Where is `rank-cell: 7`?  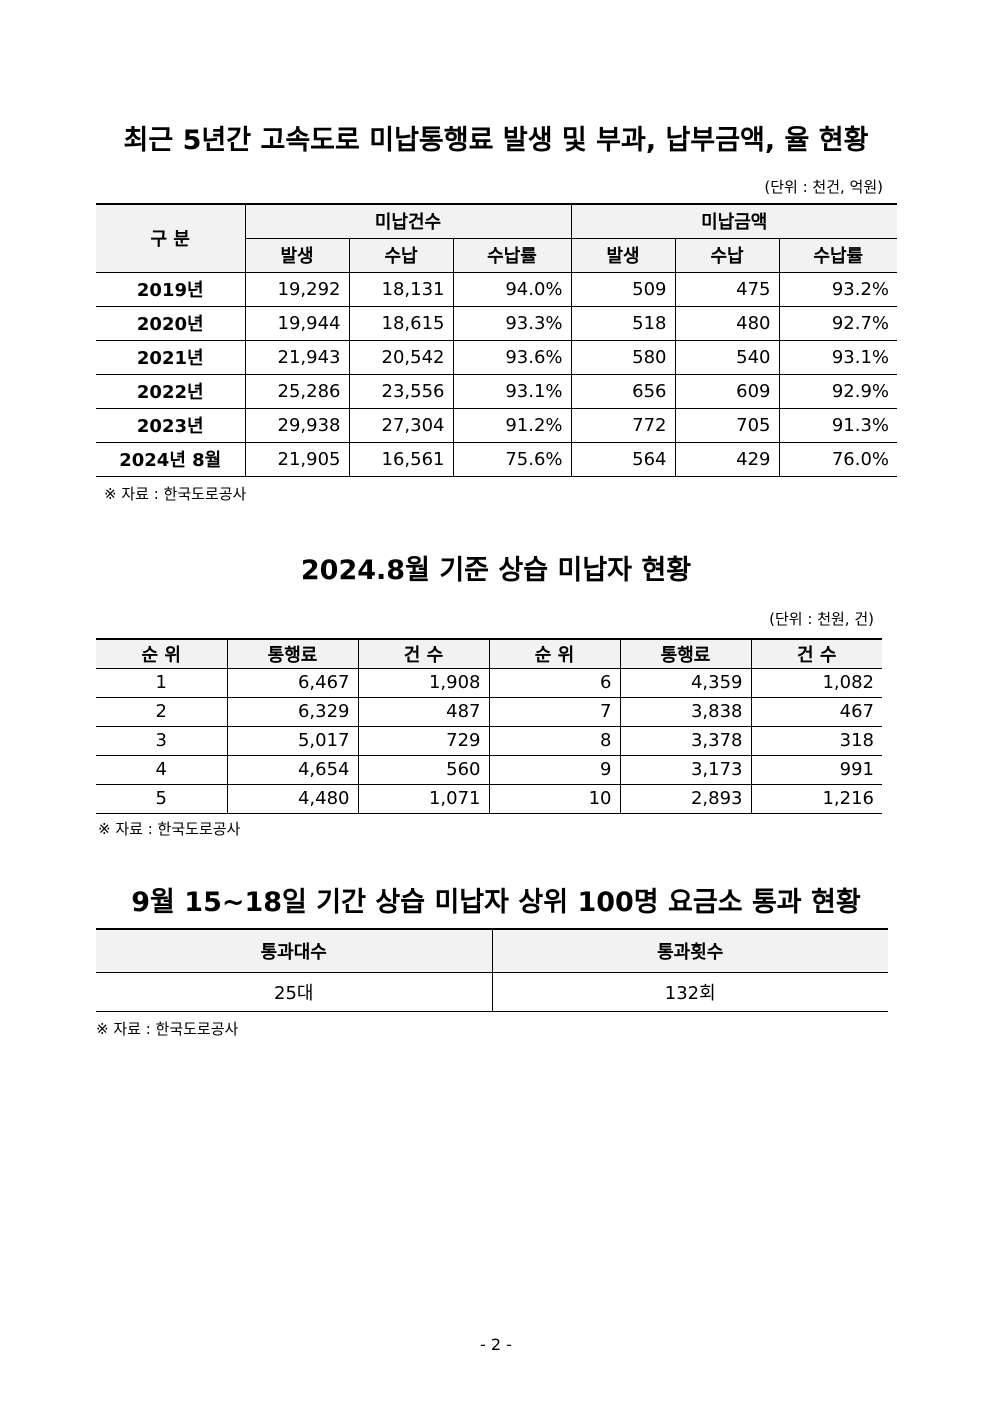 rank-cell: 7 is located at coordinates (554, 711).